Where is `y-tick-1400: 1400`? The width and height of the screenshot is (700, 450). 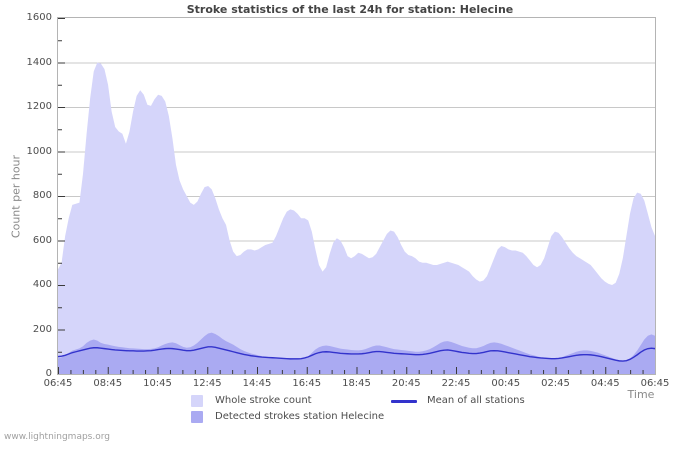 y-tick-1400: 1400 is located at coordinates (39, 62).